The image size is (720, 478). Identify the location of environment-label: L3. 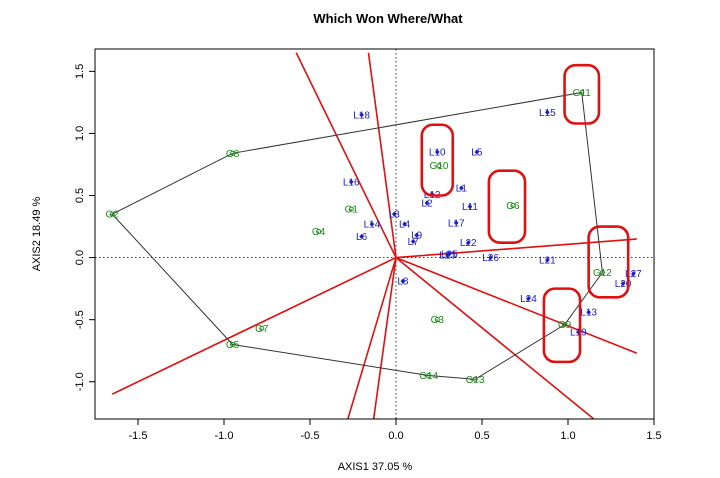
(395, 215).